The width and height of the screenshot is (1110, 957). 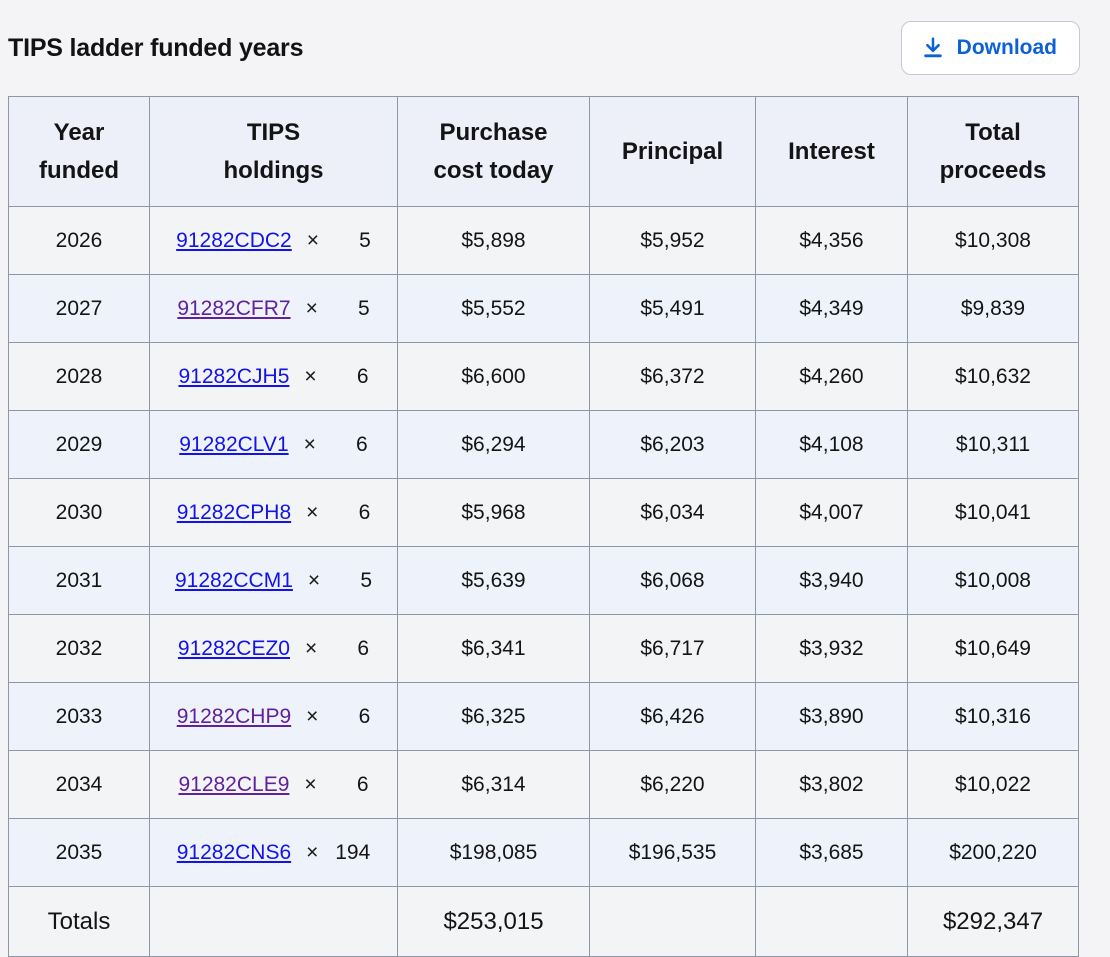 I want to click on totals-row: Totals $253,015 $292,347, so click(x=543, y=921).